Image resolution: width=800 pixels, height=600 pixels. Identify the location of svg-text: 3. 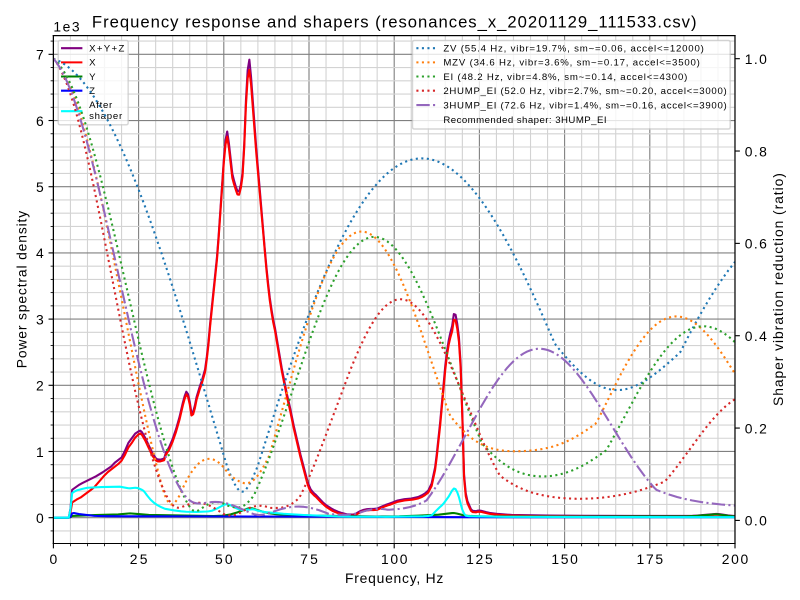
(40, 319).